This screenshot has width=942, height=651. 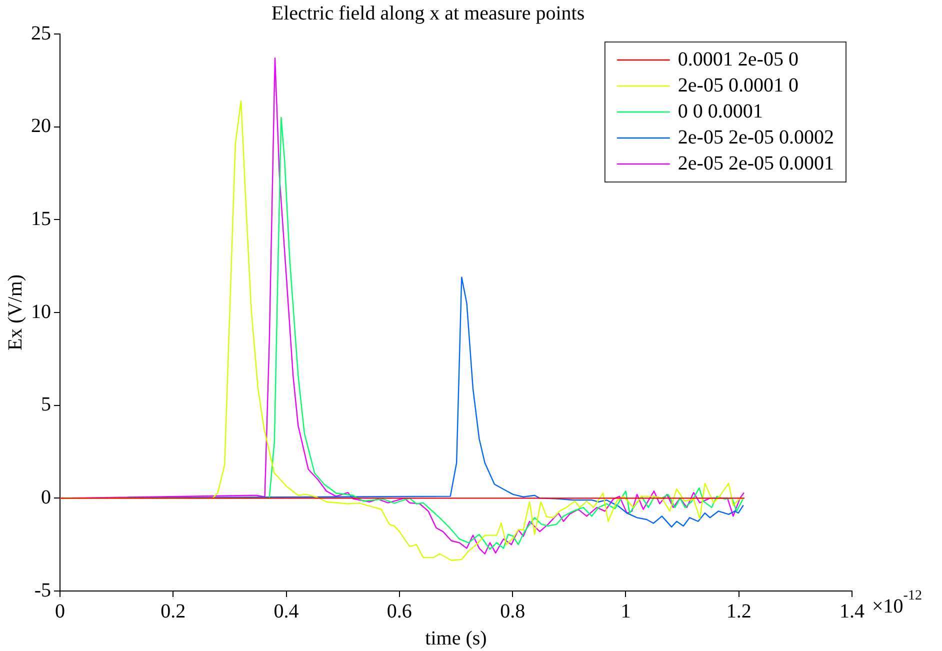 What do you see at coordinates (756, 163) in the screenshot?
I see `legend-label: 2e-05 2e-05 0.0001` at bounding box center [756, 163].